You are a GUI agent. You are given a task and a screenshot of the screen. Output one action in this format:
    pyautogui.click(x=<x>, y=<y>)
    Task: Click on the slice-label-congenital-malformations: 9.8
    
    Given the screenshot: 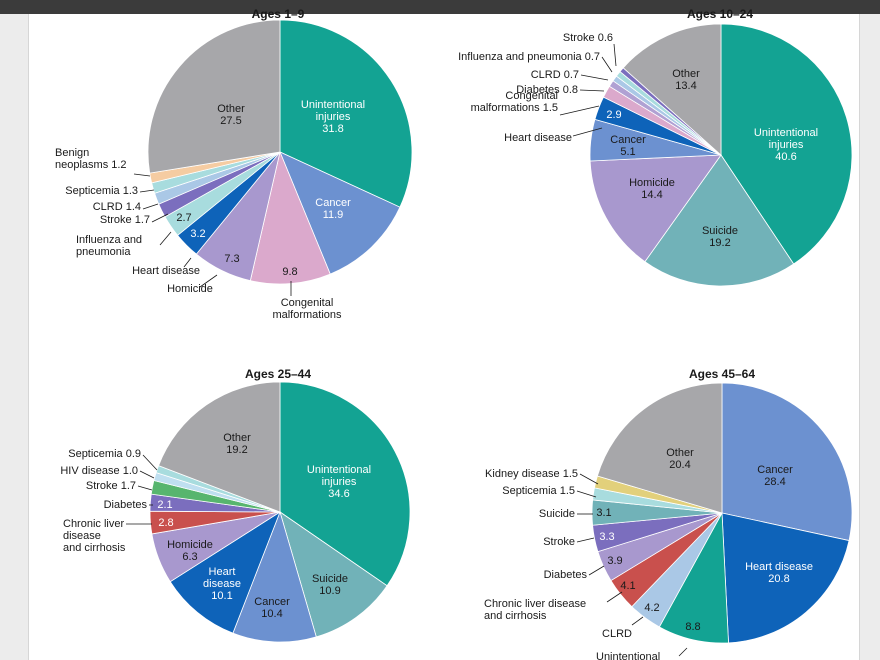 What is the action you would take?
    pyautogui.click(x=289, y=272)
    